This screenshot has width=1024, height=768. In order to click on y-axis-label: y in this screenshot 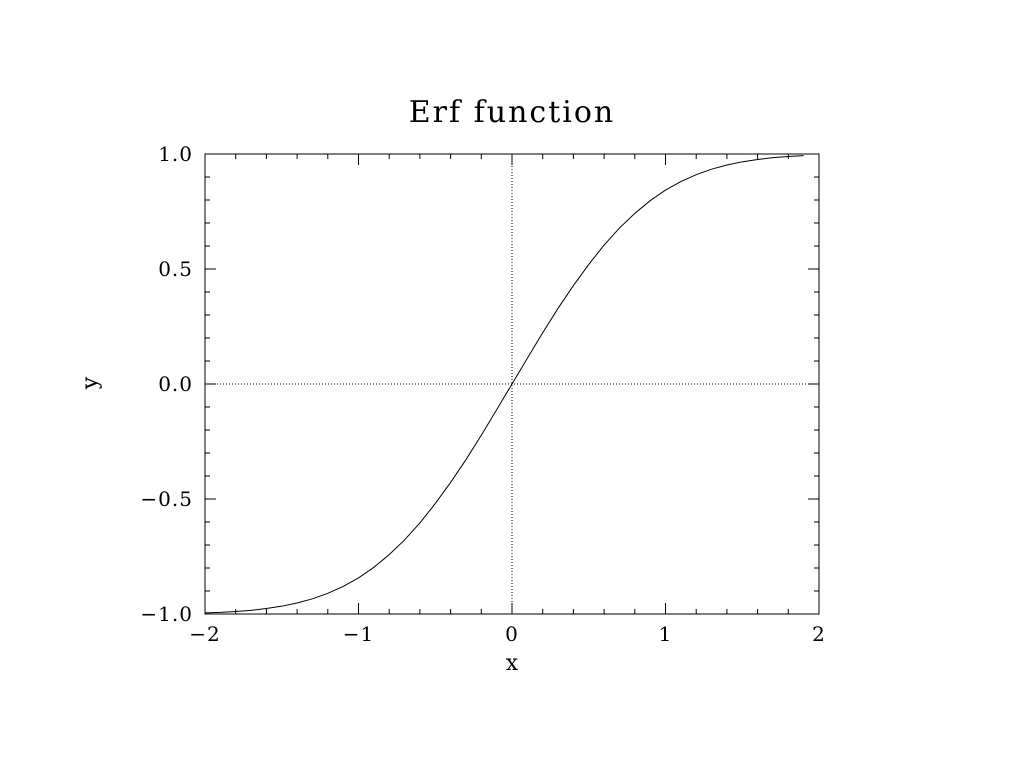, I will do `click(90, 383)`.